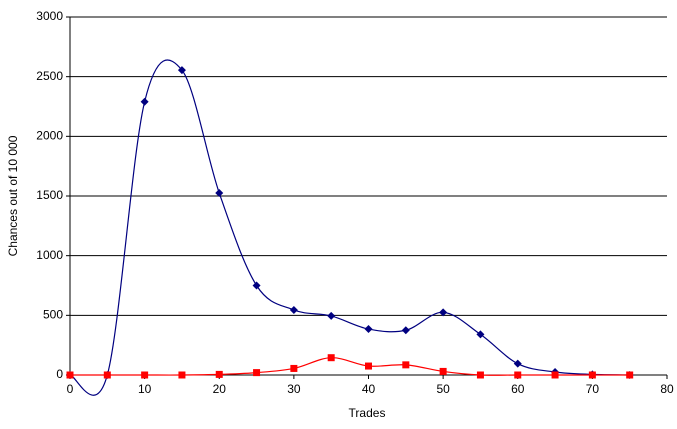 This screenshot has height=429, width=677. Describe the element at coordinates (53, 315) in the screenshot. I see `y-tick-label: 500` at that location.